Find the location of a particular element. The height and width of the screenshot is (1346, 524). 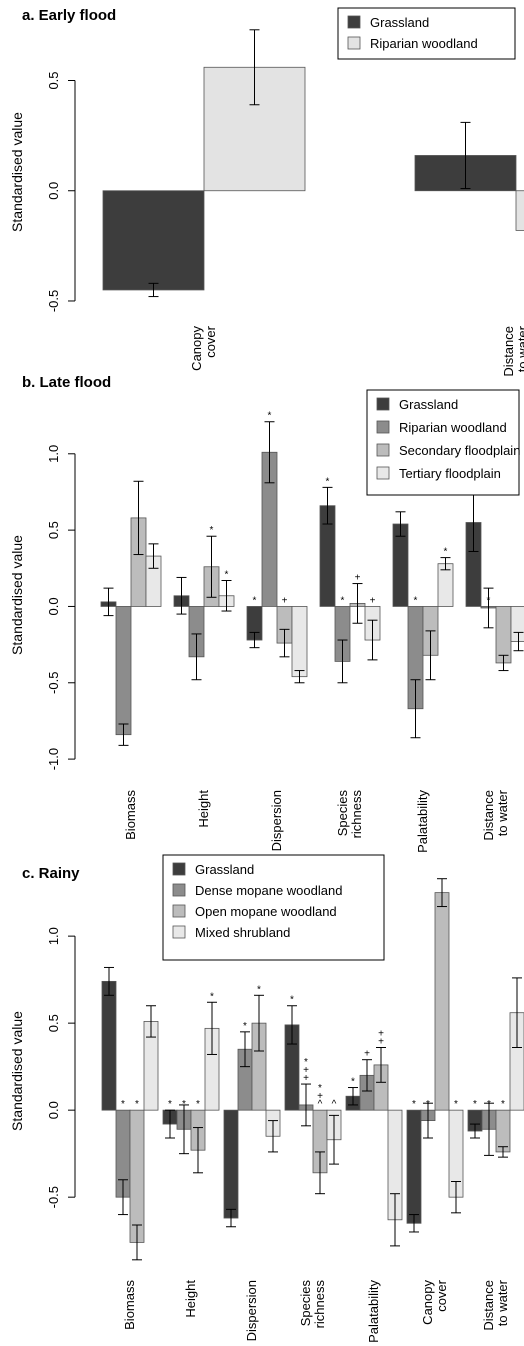

legend-label: Tertiary floodplain is located at coordinates (450, 473).